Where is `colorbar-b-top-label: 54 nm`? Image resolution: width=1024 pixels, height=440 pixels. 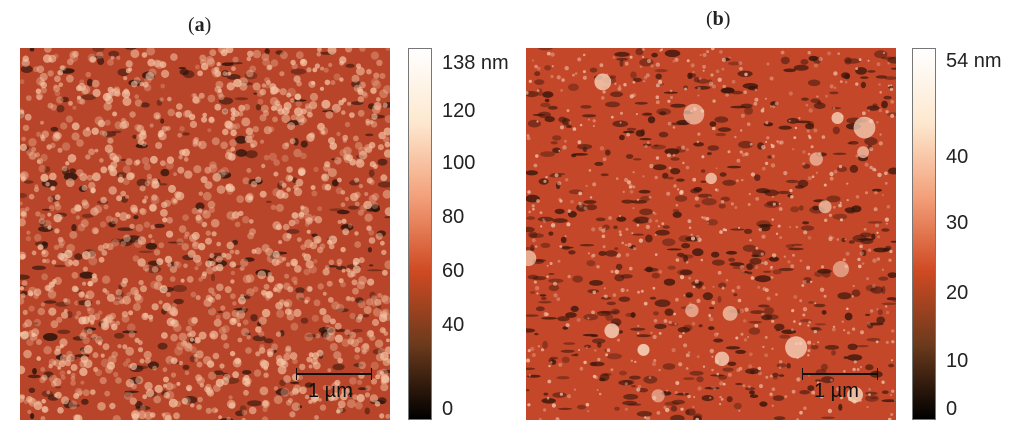 colorbar-b-top-label: 54 nm is located at coordinates (974, 61).